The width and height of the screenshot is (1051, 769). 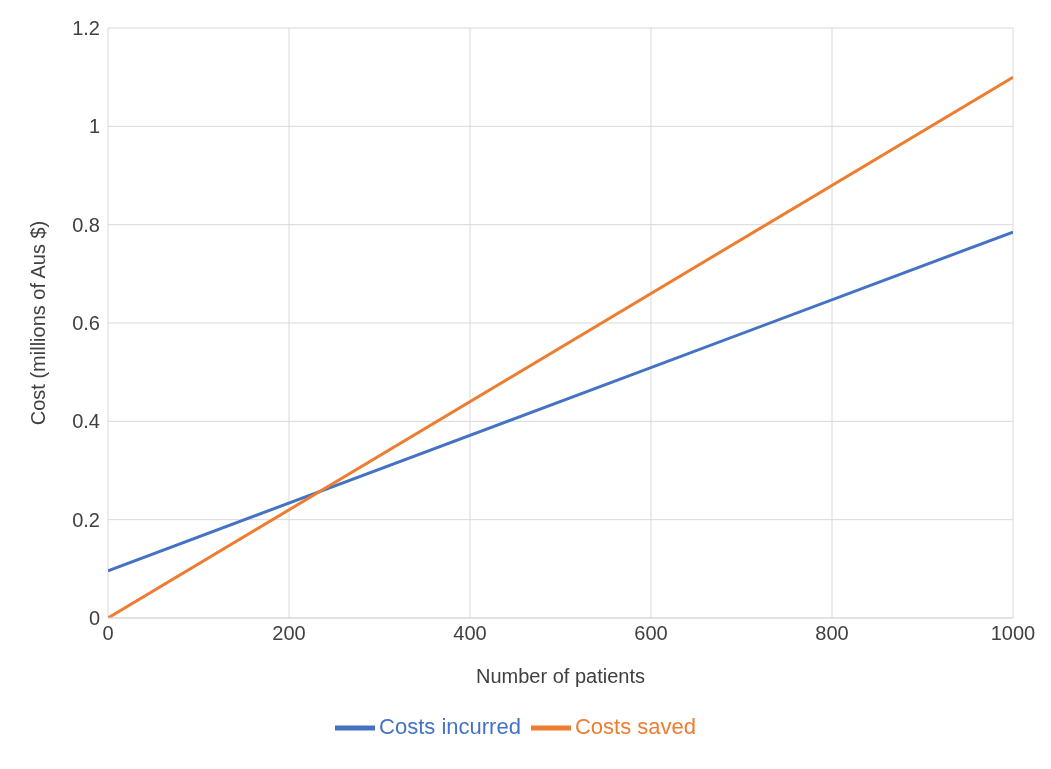 I want to click on y-tick-label: 0.6, so click(x=86, y=323).